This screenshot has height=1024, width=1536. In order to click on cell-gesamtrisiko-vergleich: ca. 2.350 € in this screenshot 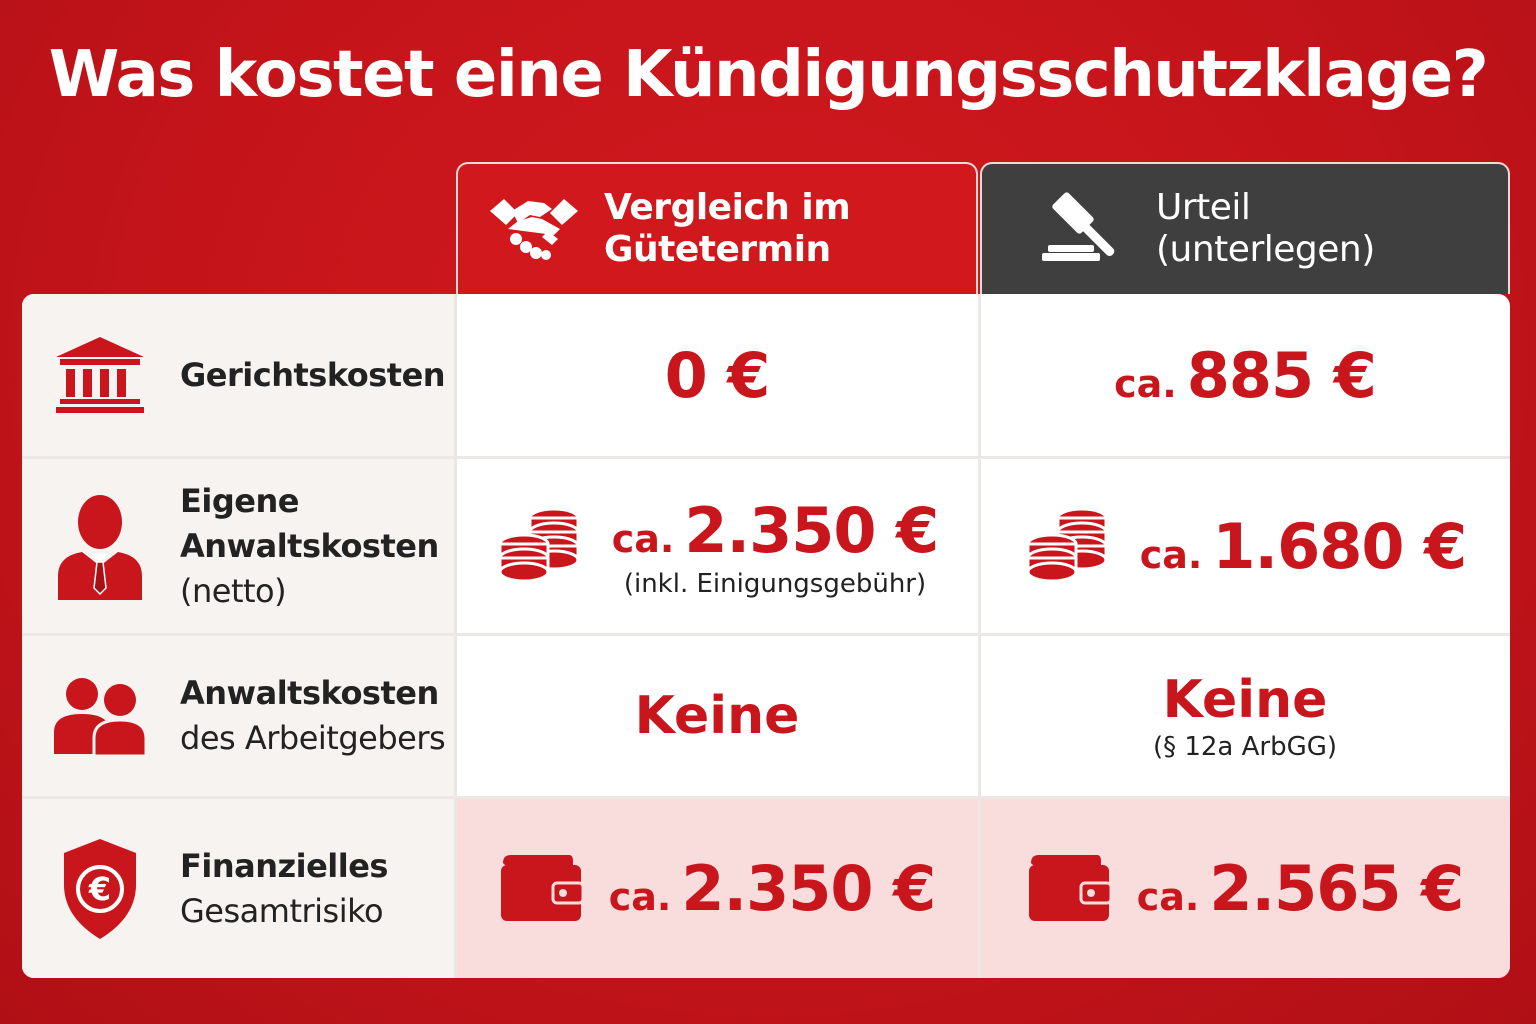, I will do `click(717, 888)`.